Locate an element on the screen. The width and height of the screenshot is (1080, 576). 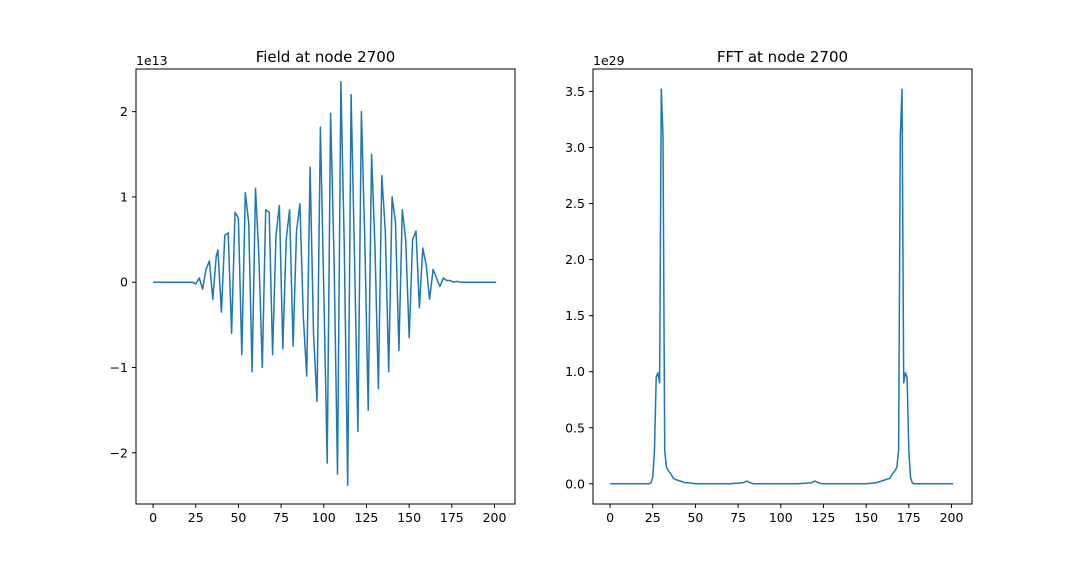
chart-title: Field at node 2700 is located at coordinates (326, 57).